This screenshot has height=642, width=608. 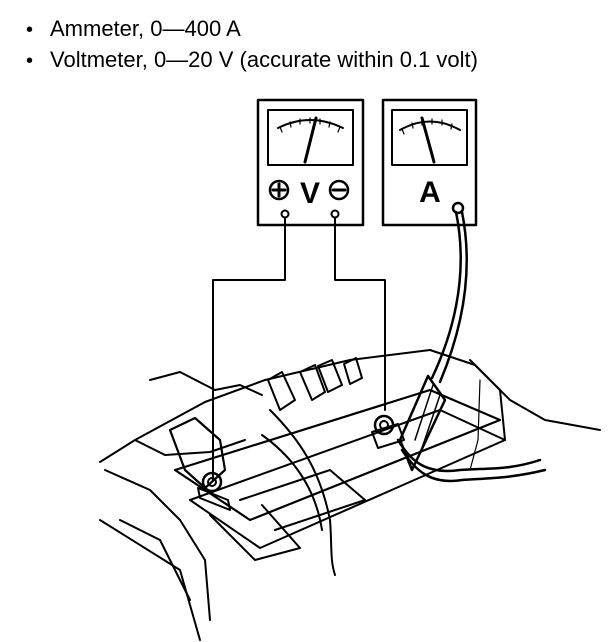 I want to click on voltmeter-needle, so click(x=310, y=140).